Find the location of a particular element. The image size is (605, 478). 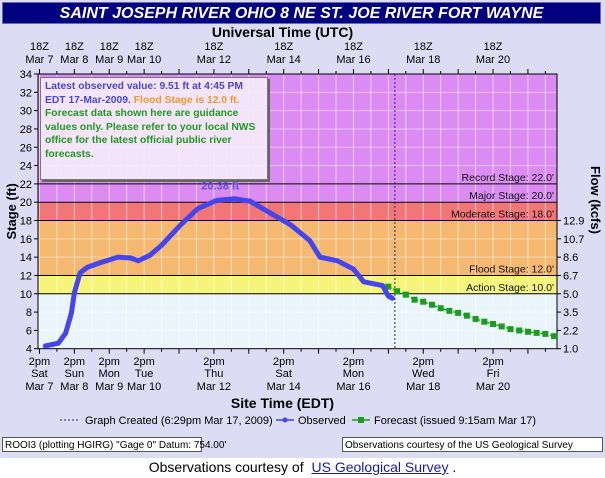

legend-observed-marker is located at coordinates (285, 420).